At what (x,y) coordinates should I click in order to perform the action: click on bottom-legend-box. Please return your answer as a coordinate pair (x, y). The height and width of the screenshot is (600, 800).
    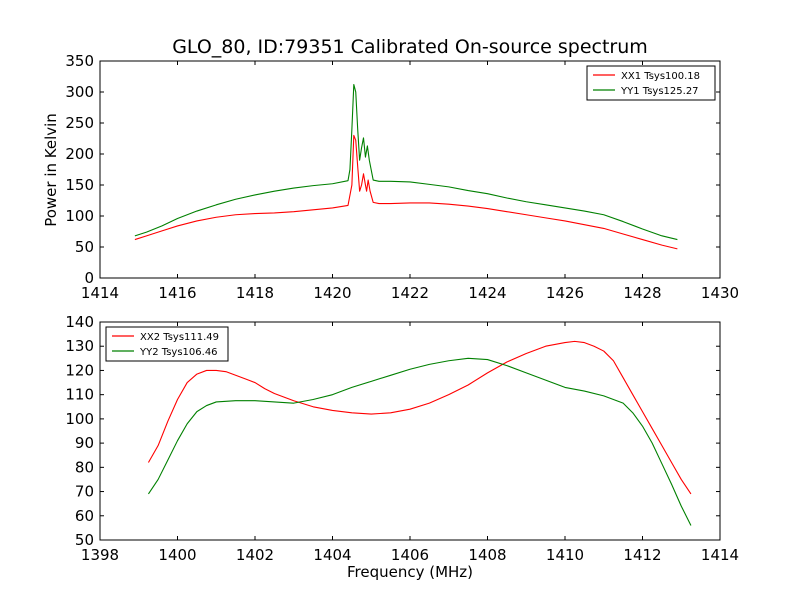
    Looking at the image, I should click on (167, 344).